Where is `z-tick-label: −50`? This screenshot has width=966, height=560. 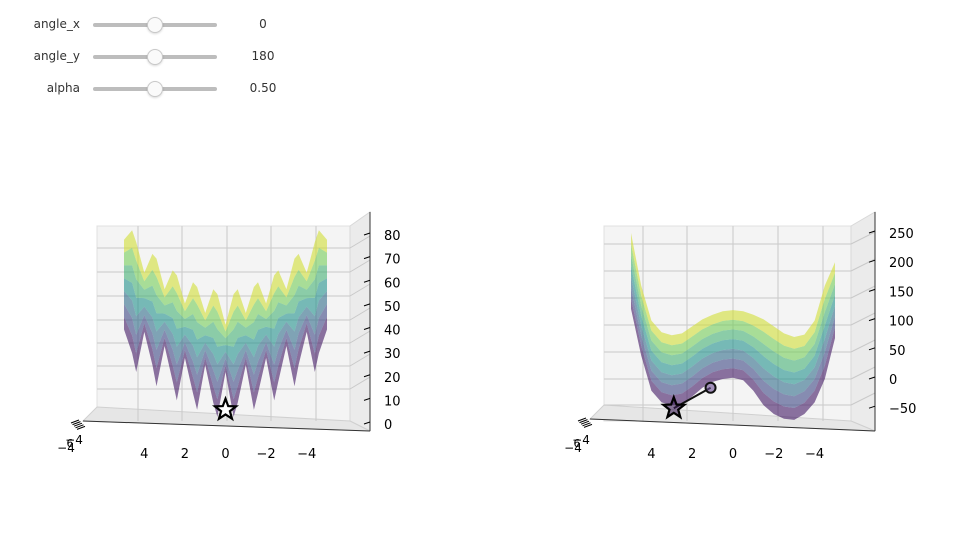
z-tick-label: −50 is located at coordinates (902, 409).